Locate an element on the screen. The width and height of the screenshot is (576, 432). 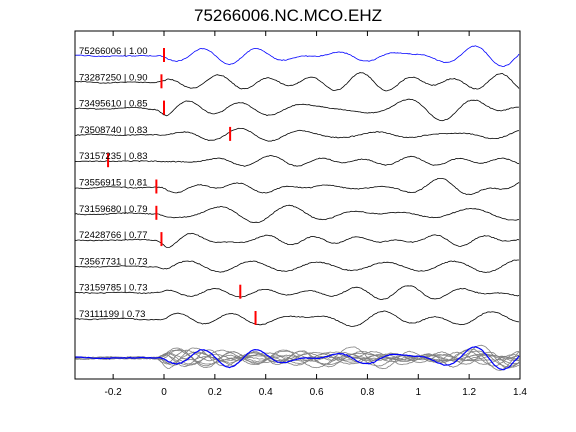
stack-layer is located at coordinates (297, 357).